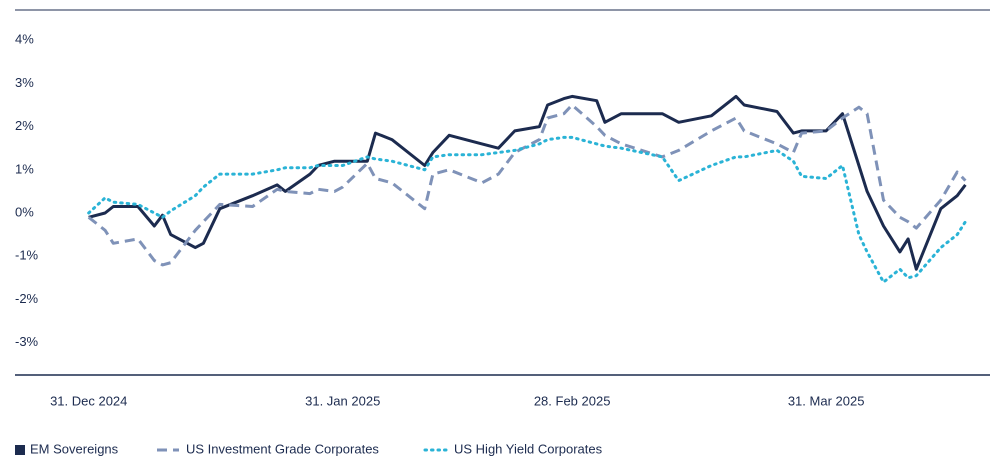 The height and width of the screenshot is (463, 998). I want to click on y-tick-label: -1%, so click(27, 255).